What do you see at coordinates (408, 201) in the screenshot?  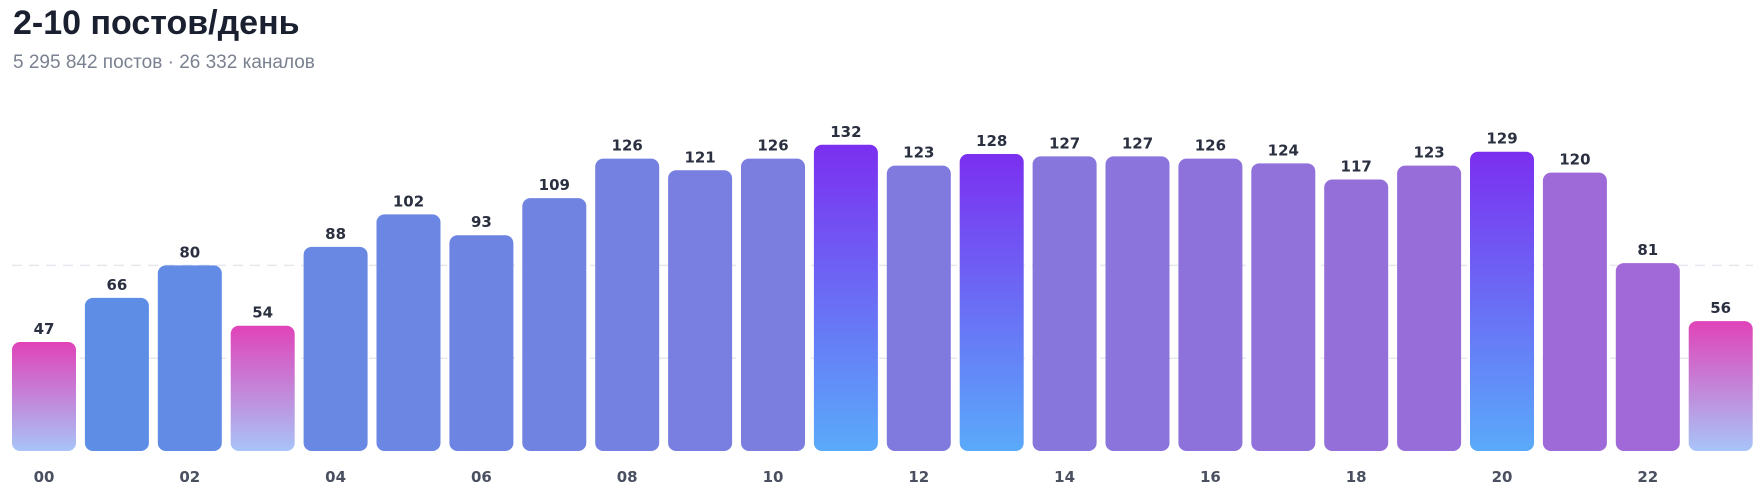 I see `value-label: 102` at bounding box center [408, 201].